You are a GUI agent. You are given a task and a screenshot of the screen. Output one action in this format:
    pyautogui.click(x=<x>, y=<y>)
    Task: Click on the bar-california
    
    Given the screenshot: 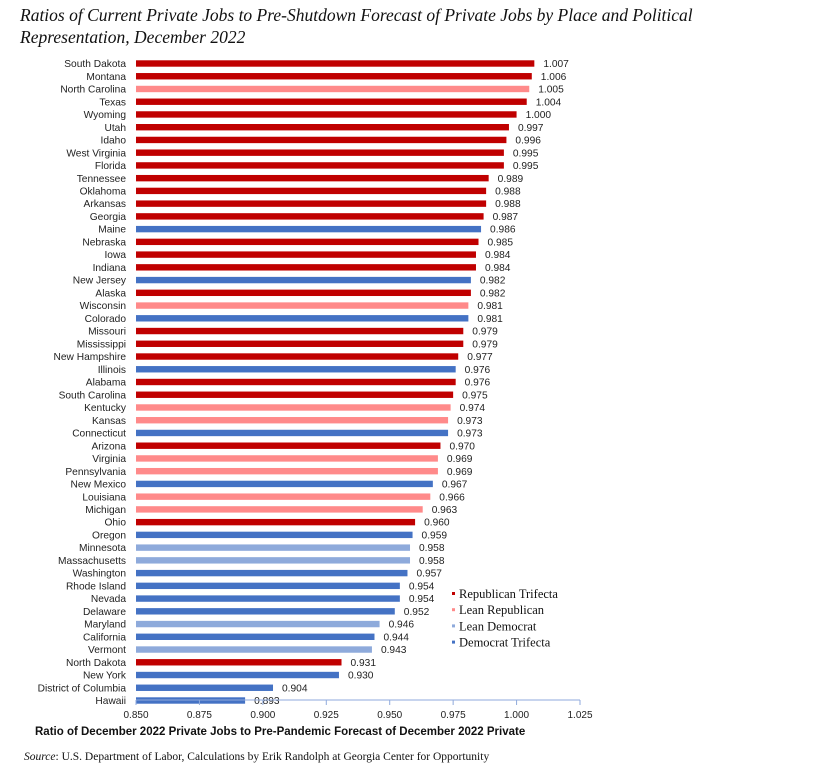 What is the action you would take?
    pyautogui.click(x=255, y=636)
    